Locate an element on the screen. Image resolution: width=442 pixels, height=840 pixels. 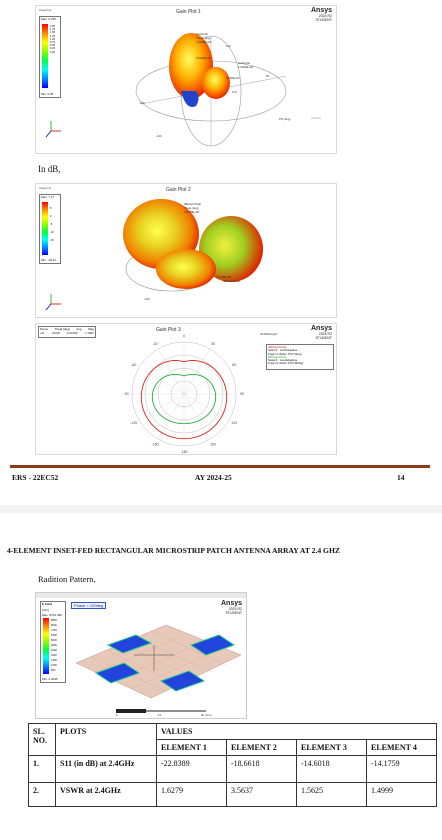
annotation: 5.0000E+00 is located at coordinates (204, 58).